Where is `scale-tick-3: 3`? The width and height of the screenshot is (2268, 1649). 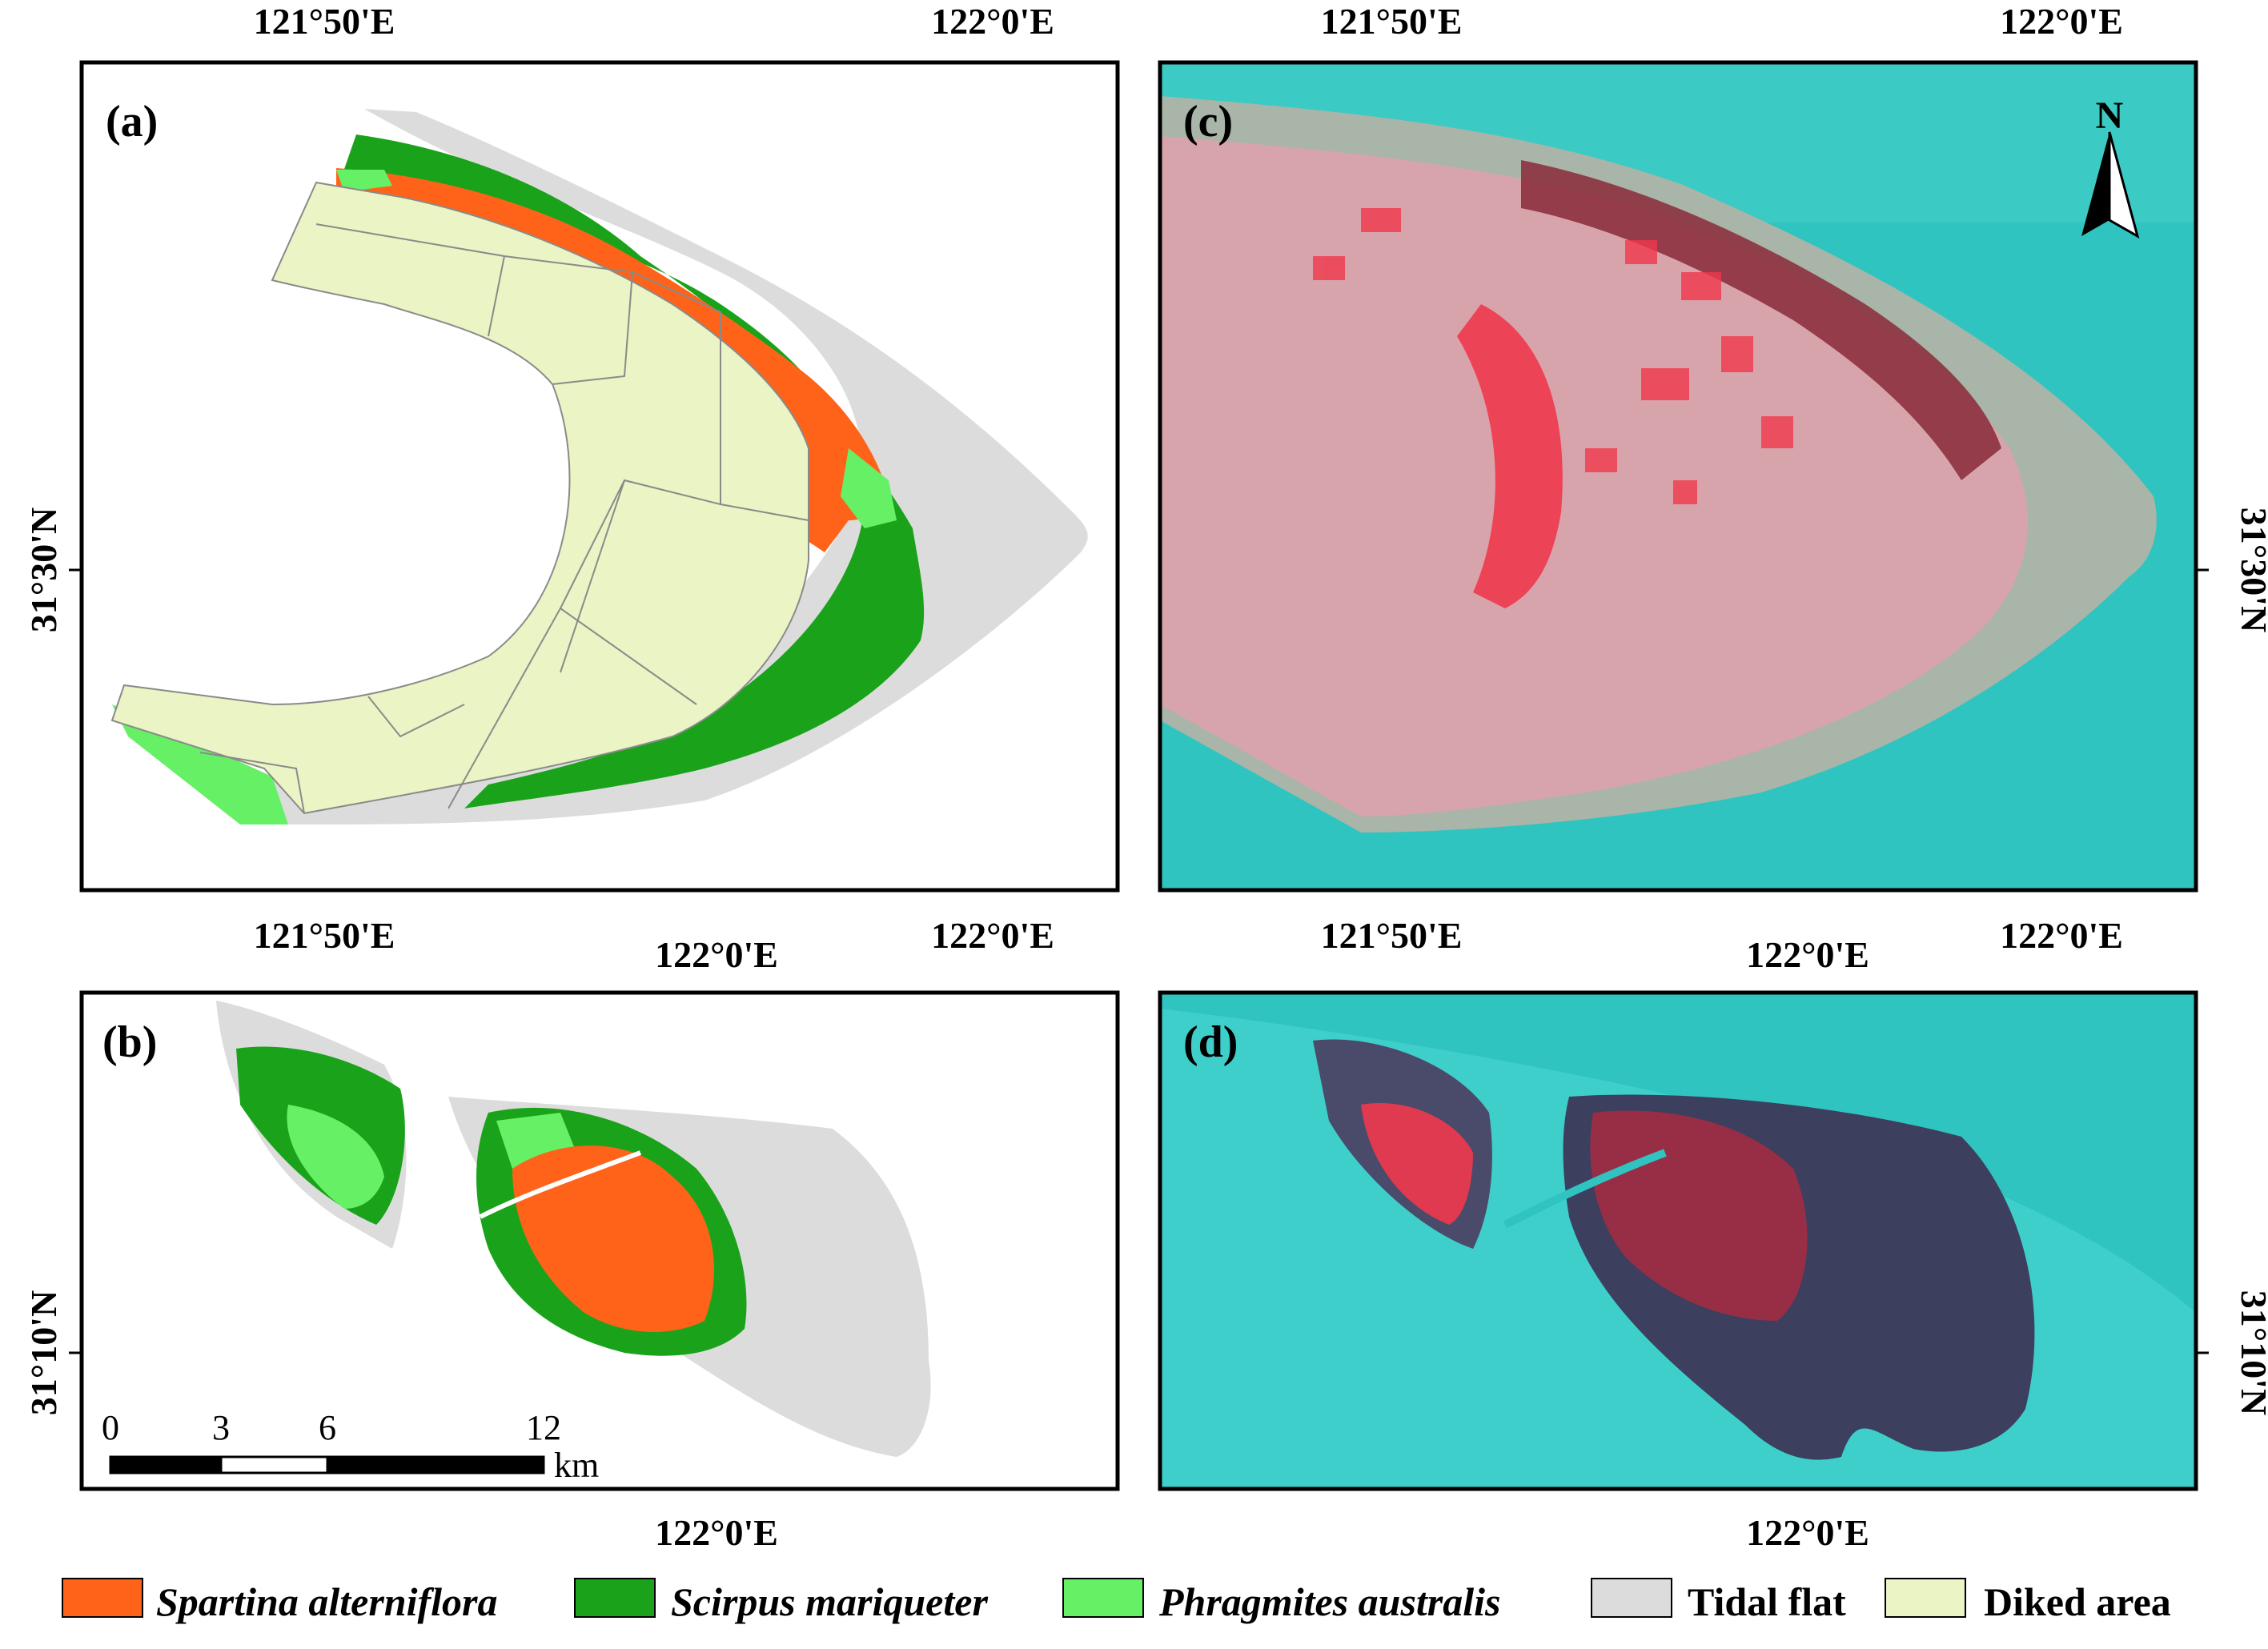
scale-tick-3: 3 is located at coordinates (221, 1427).